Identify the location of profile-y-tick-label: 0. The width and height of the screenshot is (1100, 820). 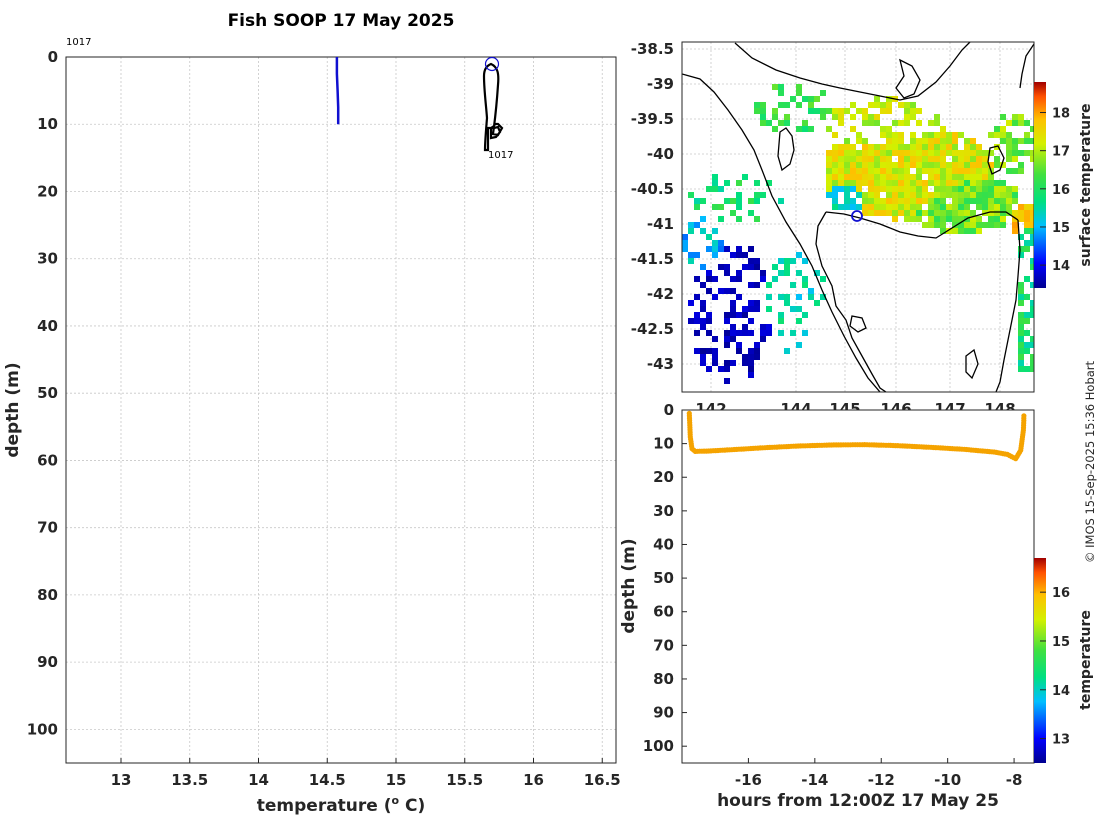
(53, 57).